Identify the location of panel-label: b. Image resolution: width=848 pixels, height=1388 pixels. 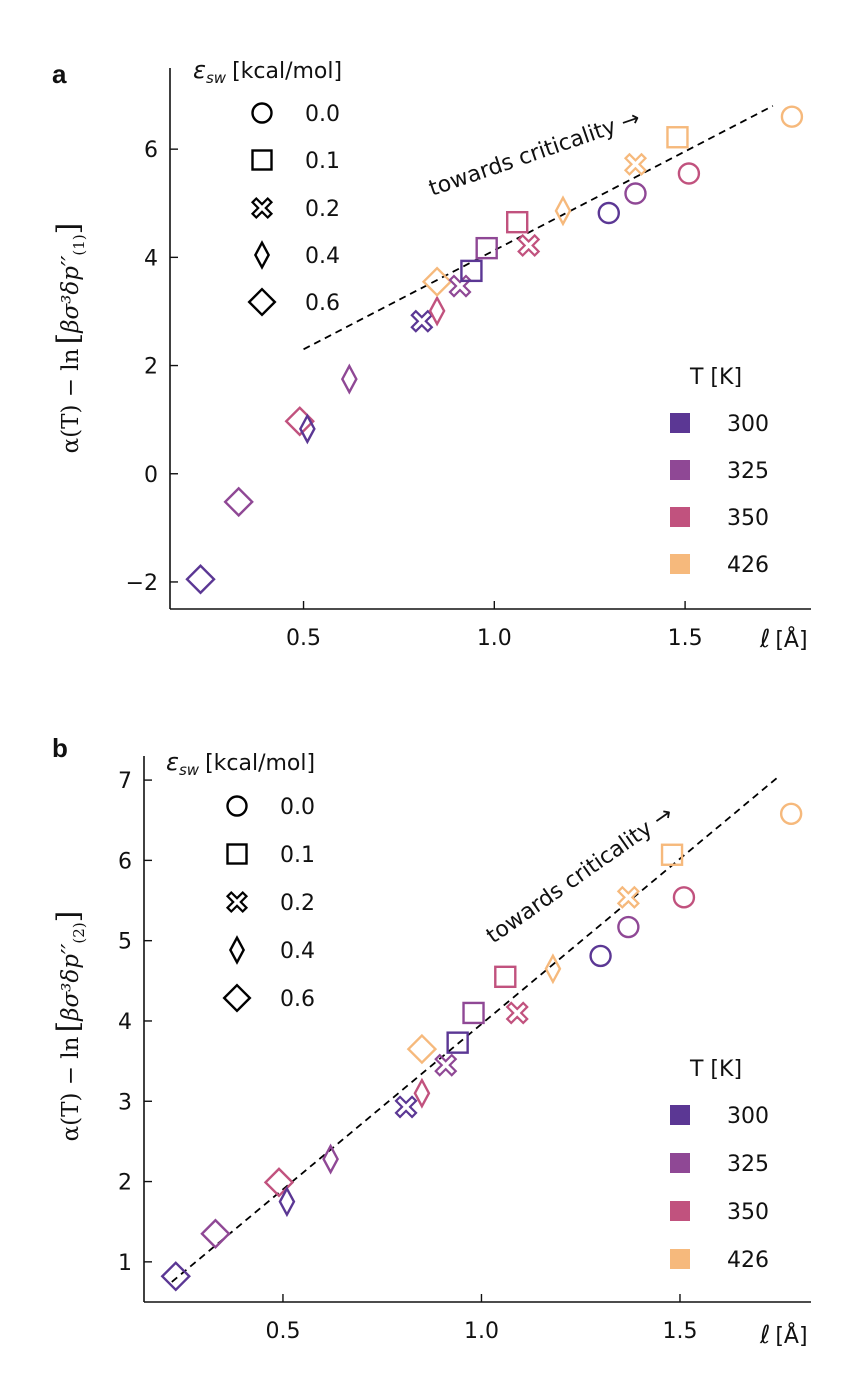
(60, 748).